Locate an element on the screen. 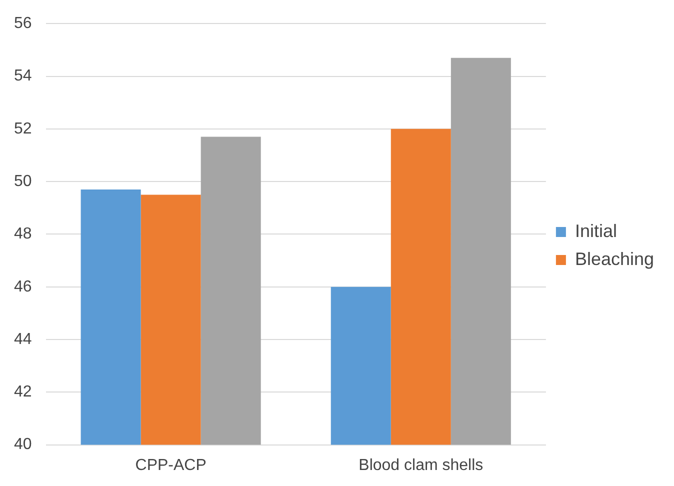 Image resolution: width=674 pixels, height=486 pixels. y-tick-label: 40 is located at coordinates (23, 445).